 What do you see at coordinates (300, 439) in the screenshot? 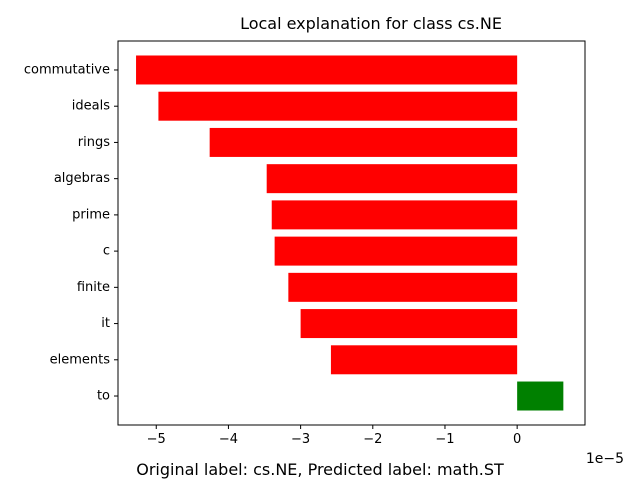
I see `x-tick-label: −3` at bounding box center [300, 439].